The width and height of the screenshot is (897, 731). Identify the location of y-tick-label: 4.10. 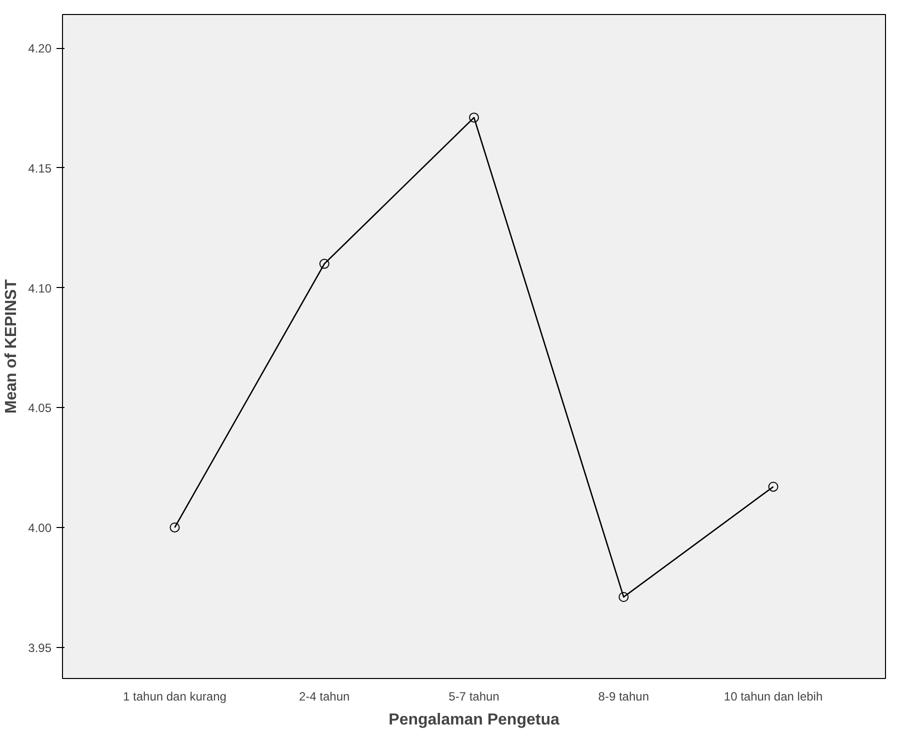
(40, 288).